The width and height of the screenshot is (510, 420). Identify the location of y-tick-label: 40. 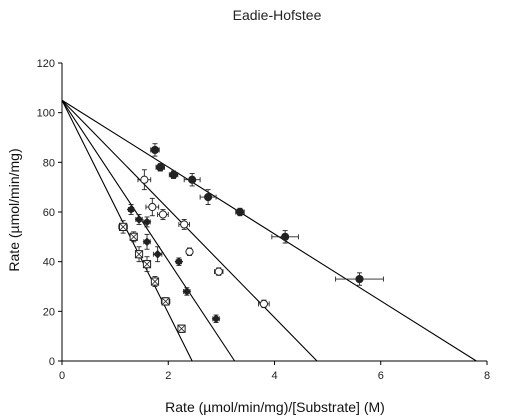
(49, 263).